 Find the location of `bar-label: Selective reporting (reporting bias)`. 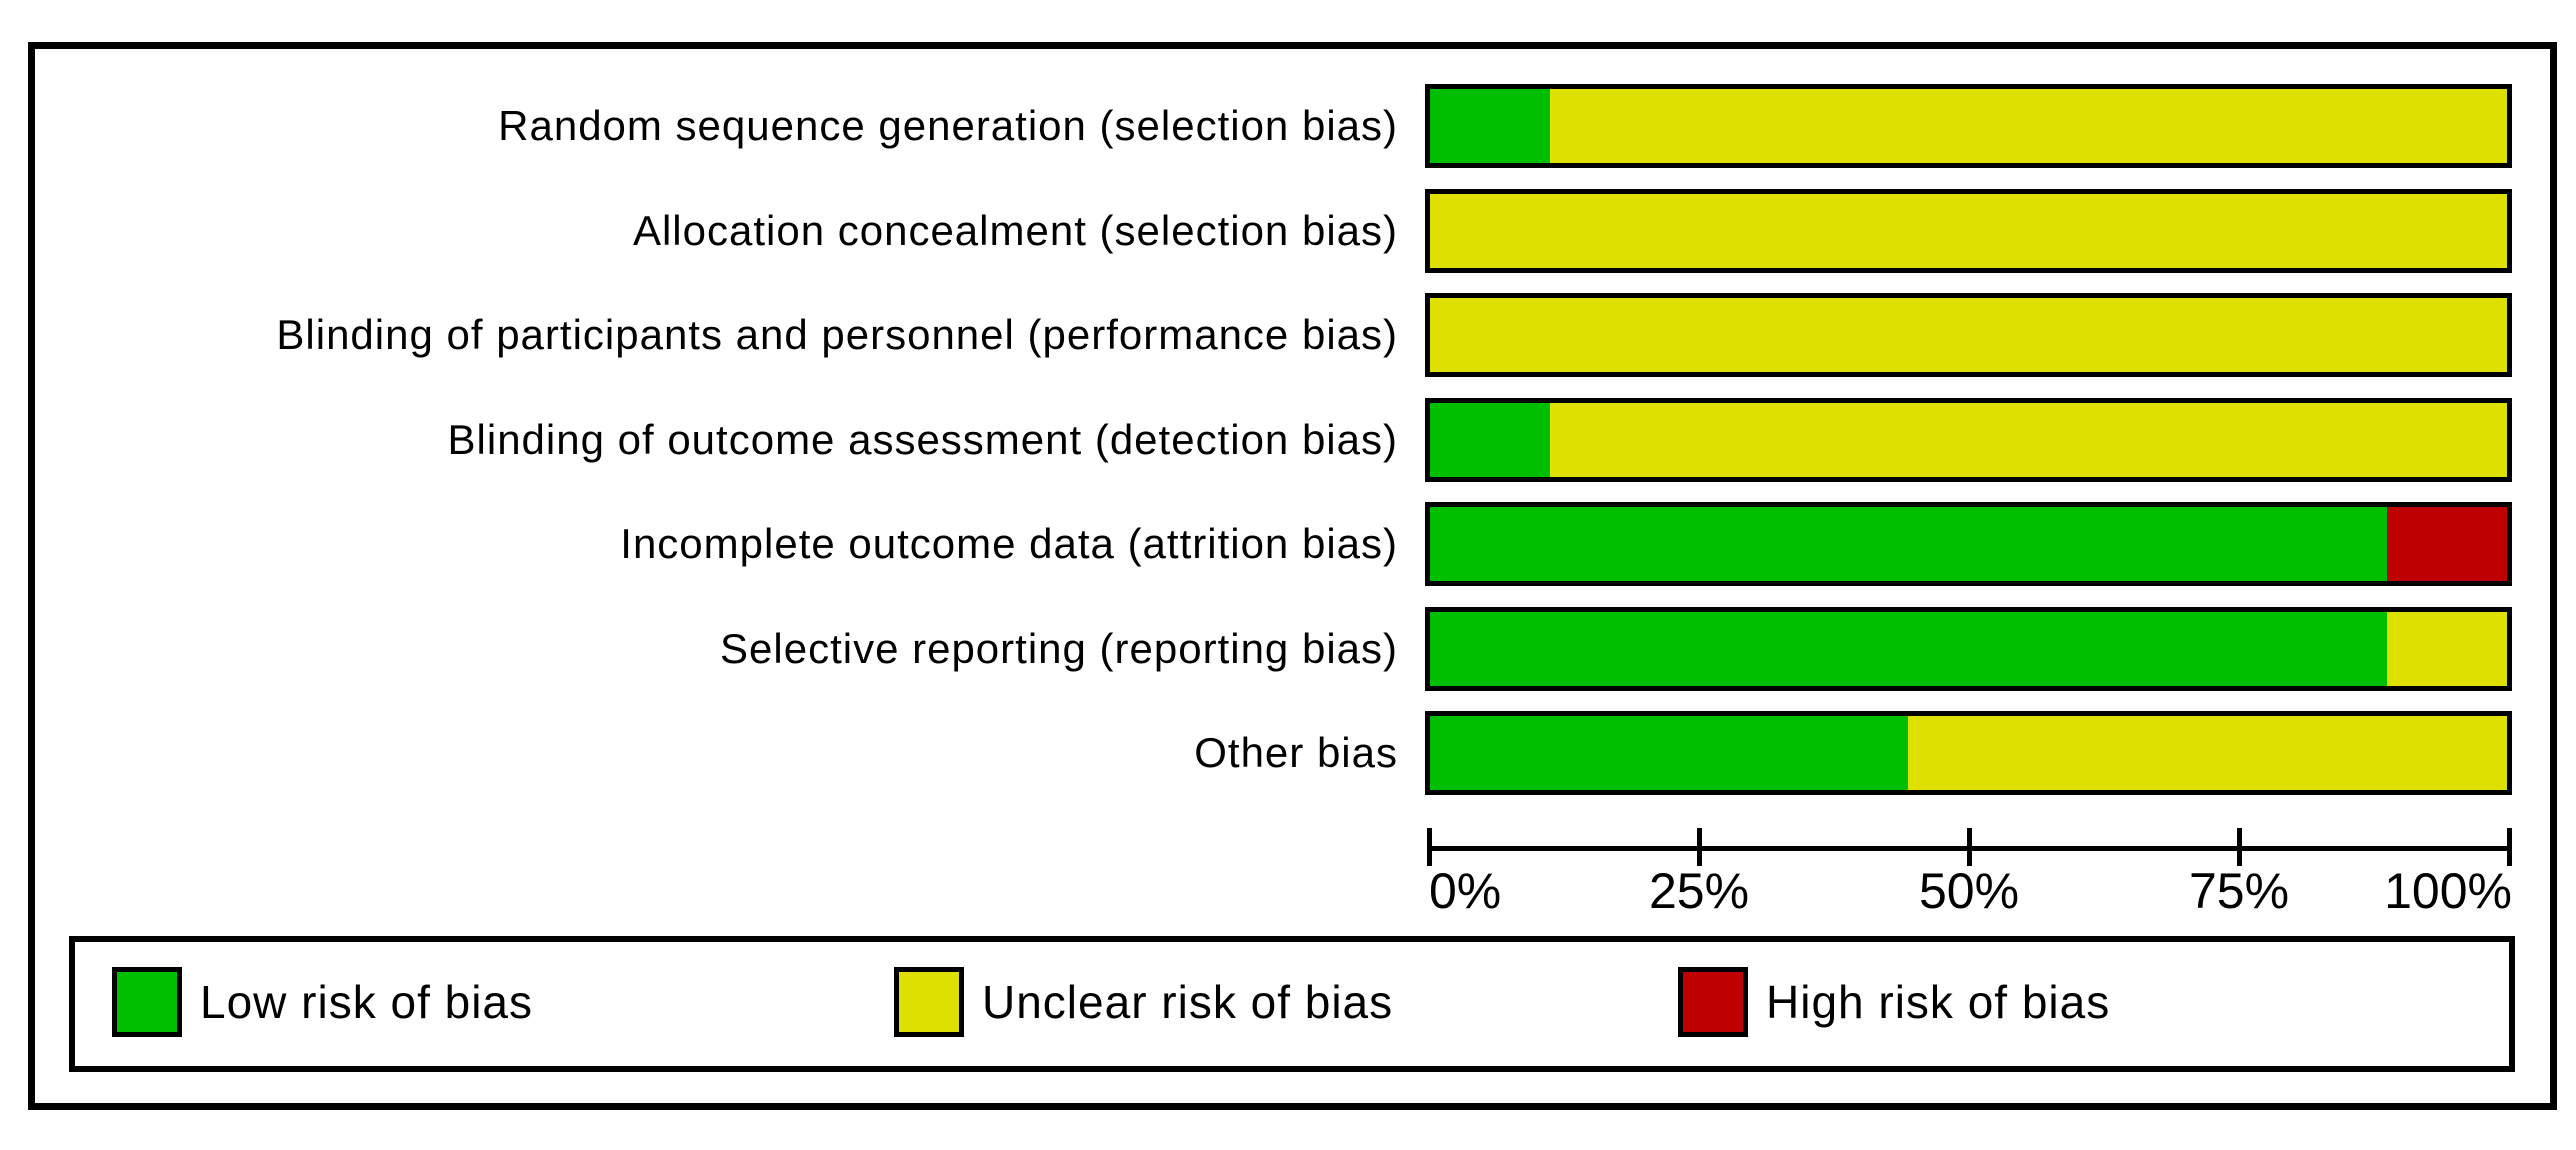

bar-label: Selective reporting (reporting bias) is located at coordinates (1059, 648).